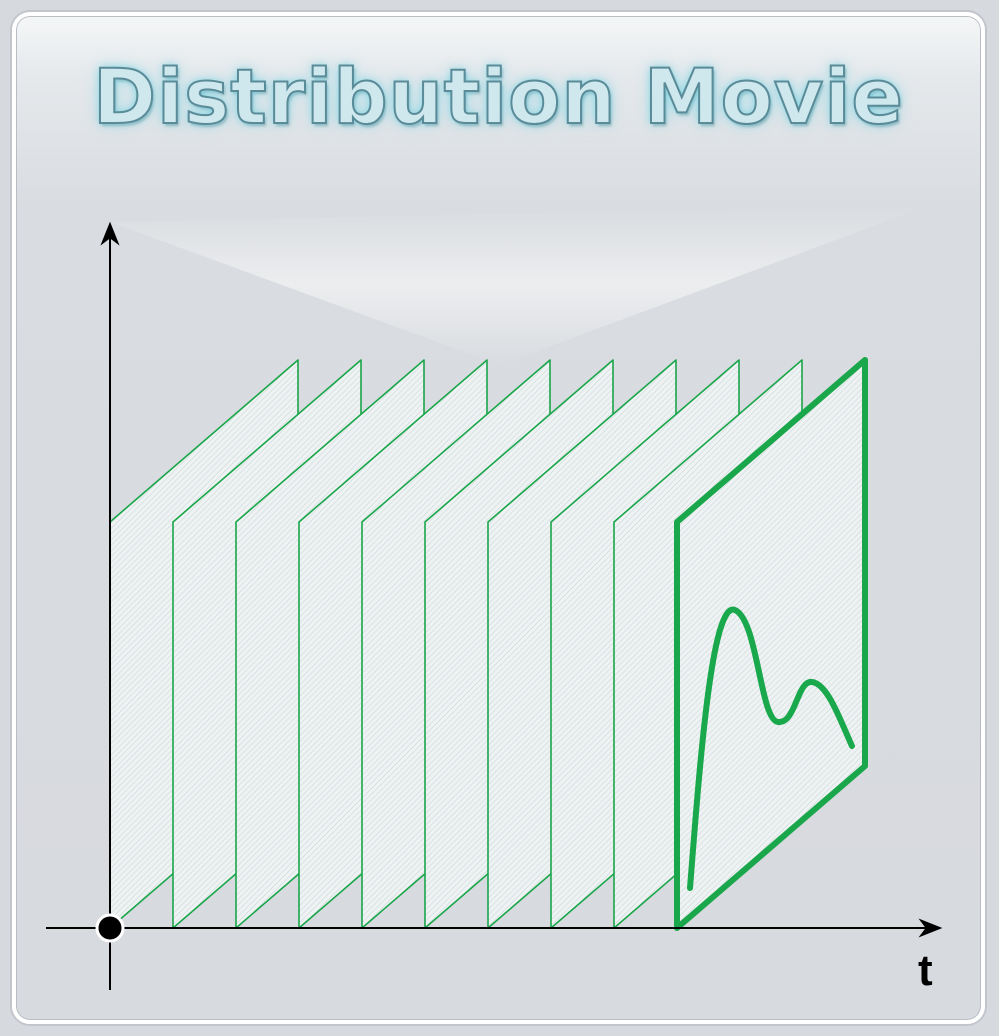 Image resolution: width=999 pixels, height=1036 pixels. I want to click on page-title: Distribution Movie, so click(498, 96).